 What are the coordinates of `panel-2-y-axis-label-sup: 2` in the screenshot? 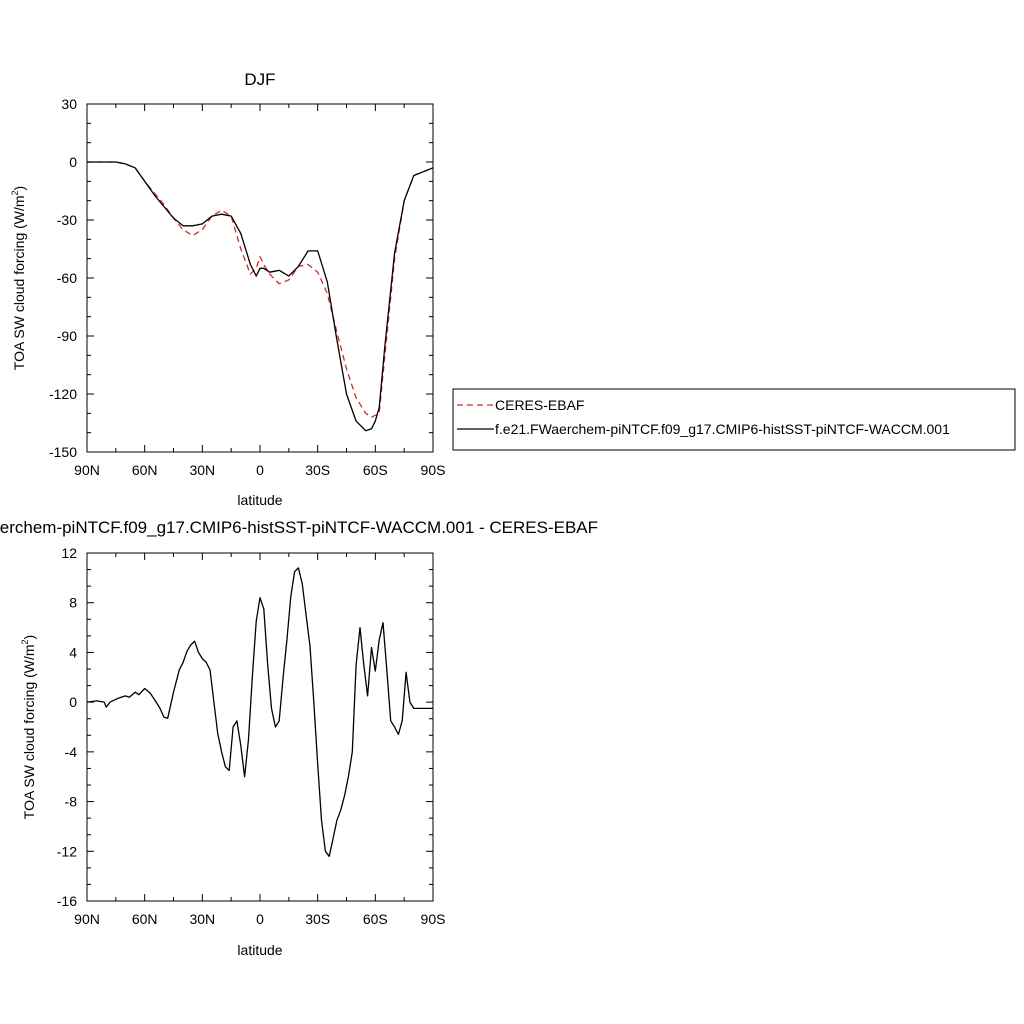 It's located at (25, 641).